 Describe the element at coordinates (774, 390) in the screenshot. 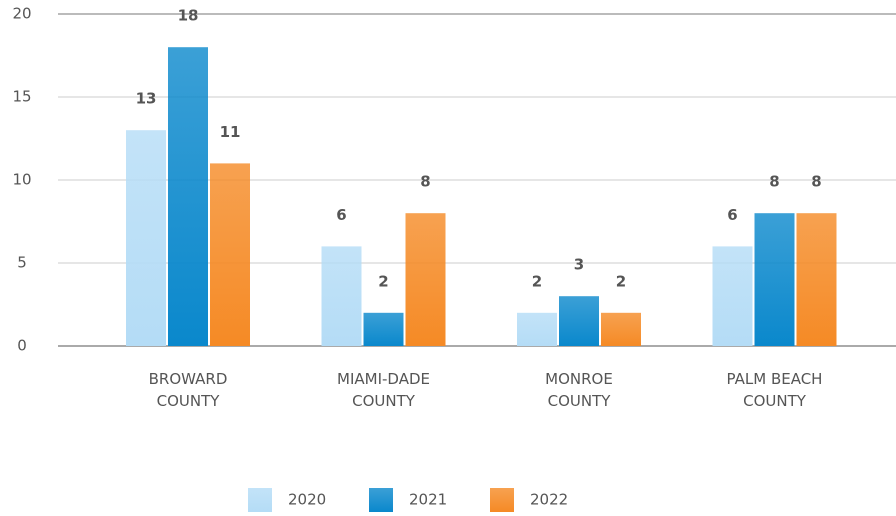

I see `x-tick-label: PALM BEACH COUNTY` at that location.